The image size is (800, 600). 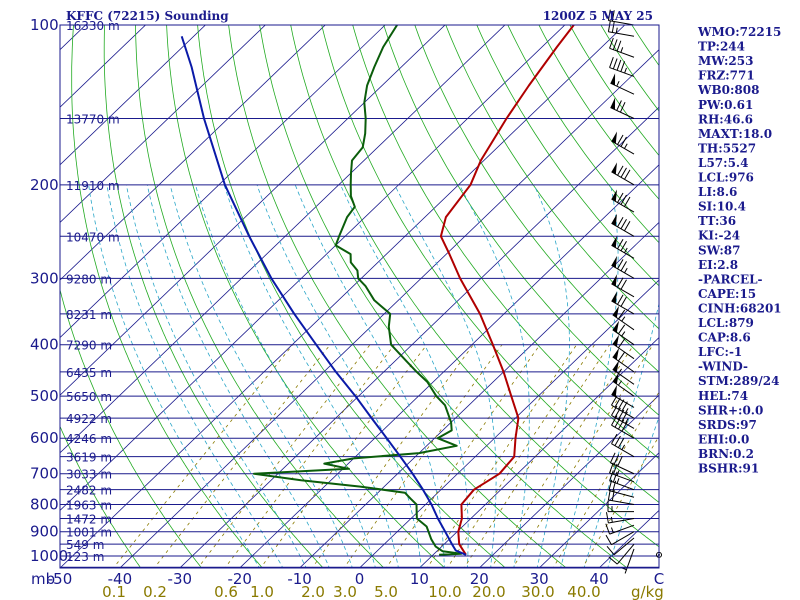 I want to click on temperature-axis: -50 -40 -30 -20 -10 0 10 20 30 40 C, so click(x=356, y=579).